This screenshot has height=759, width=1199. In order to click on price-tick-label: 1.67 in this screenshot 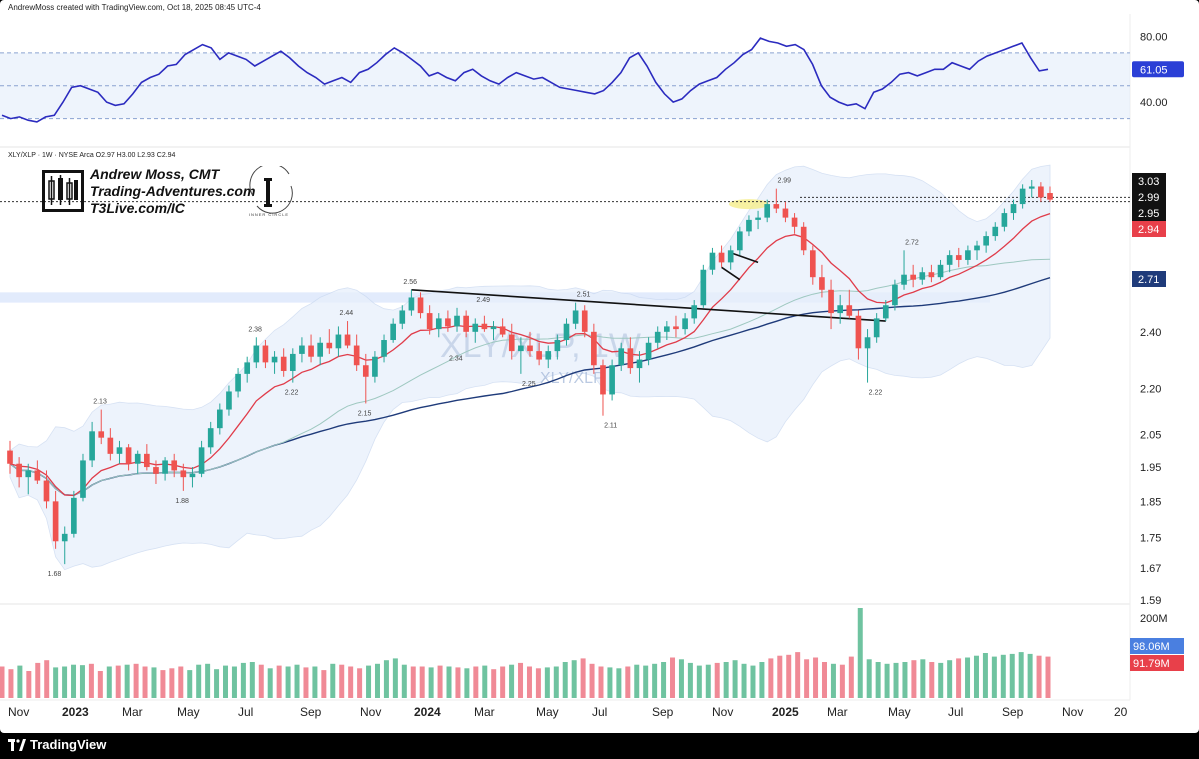, I will do `click(1150, 569)`.